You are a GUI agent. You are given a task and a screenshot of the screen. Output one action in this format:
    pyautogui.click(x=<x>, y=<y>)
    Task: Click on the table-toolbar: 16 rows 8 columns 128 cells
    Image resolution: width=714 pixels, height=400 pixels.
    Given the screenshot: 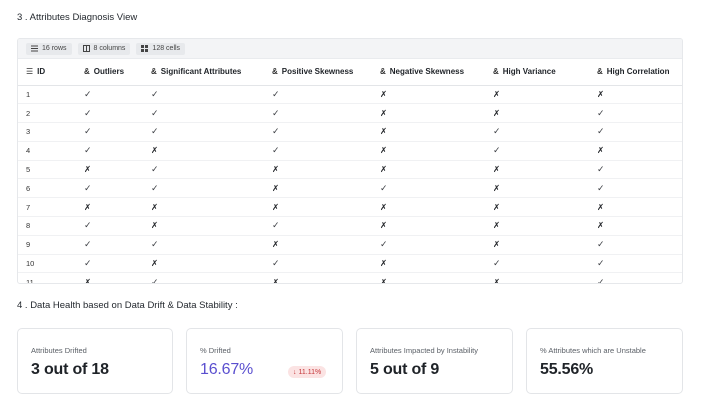 What is the action you would take?
    pyautogui.click(x=350, y=49)
    